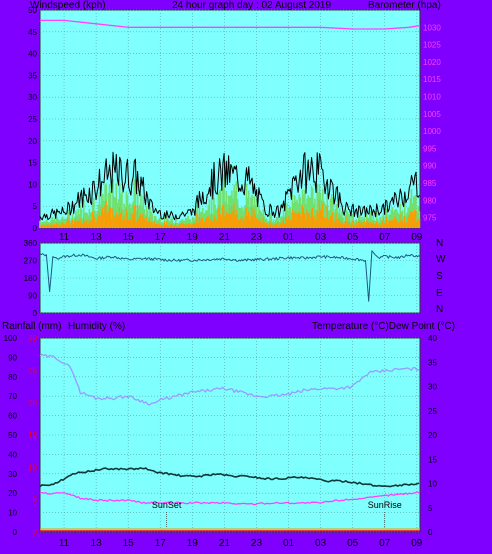  I want to click on direction-y-tick-270: 270, so click(31, 261).